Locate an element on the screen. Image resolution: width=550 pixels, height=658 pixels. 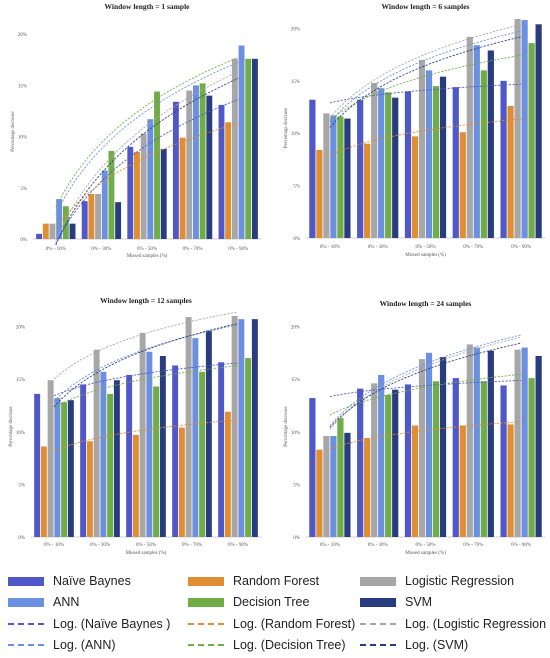
legend-label-log-decision-tree: Log. (Decision Tree) is located at coordinates (289, 645).